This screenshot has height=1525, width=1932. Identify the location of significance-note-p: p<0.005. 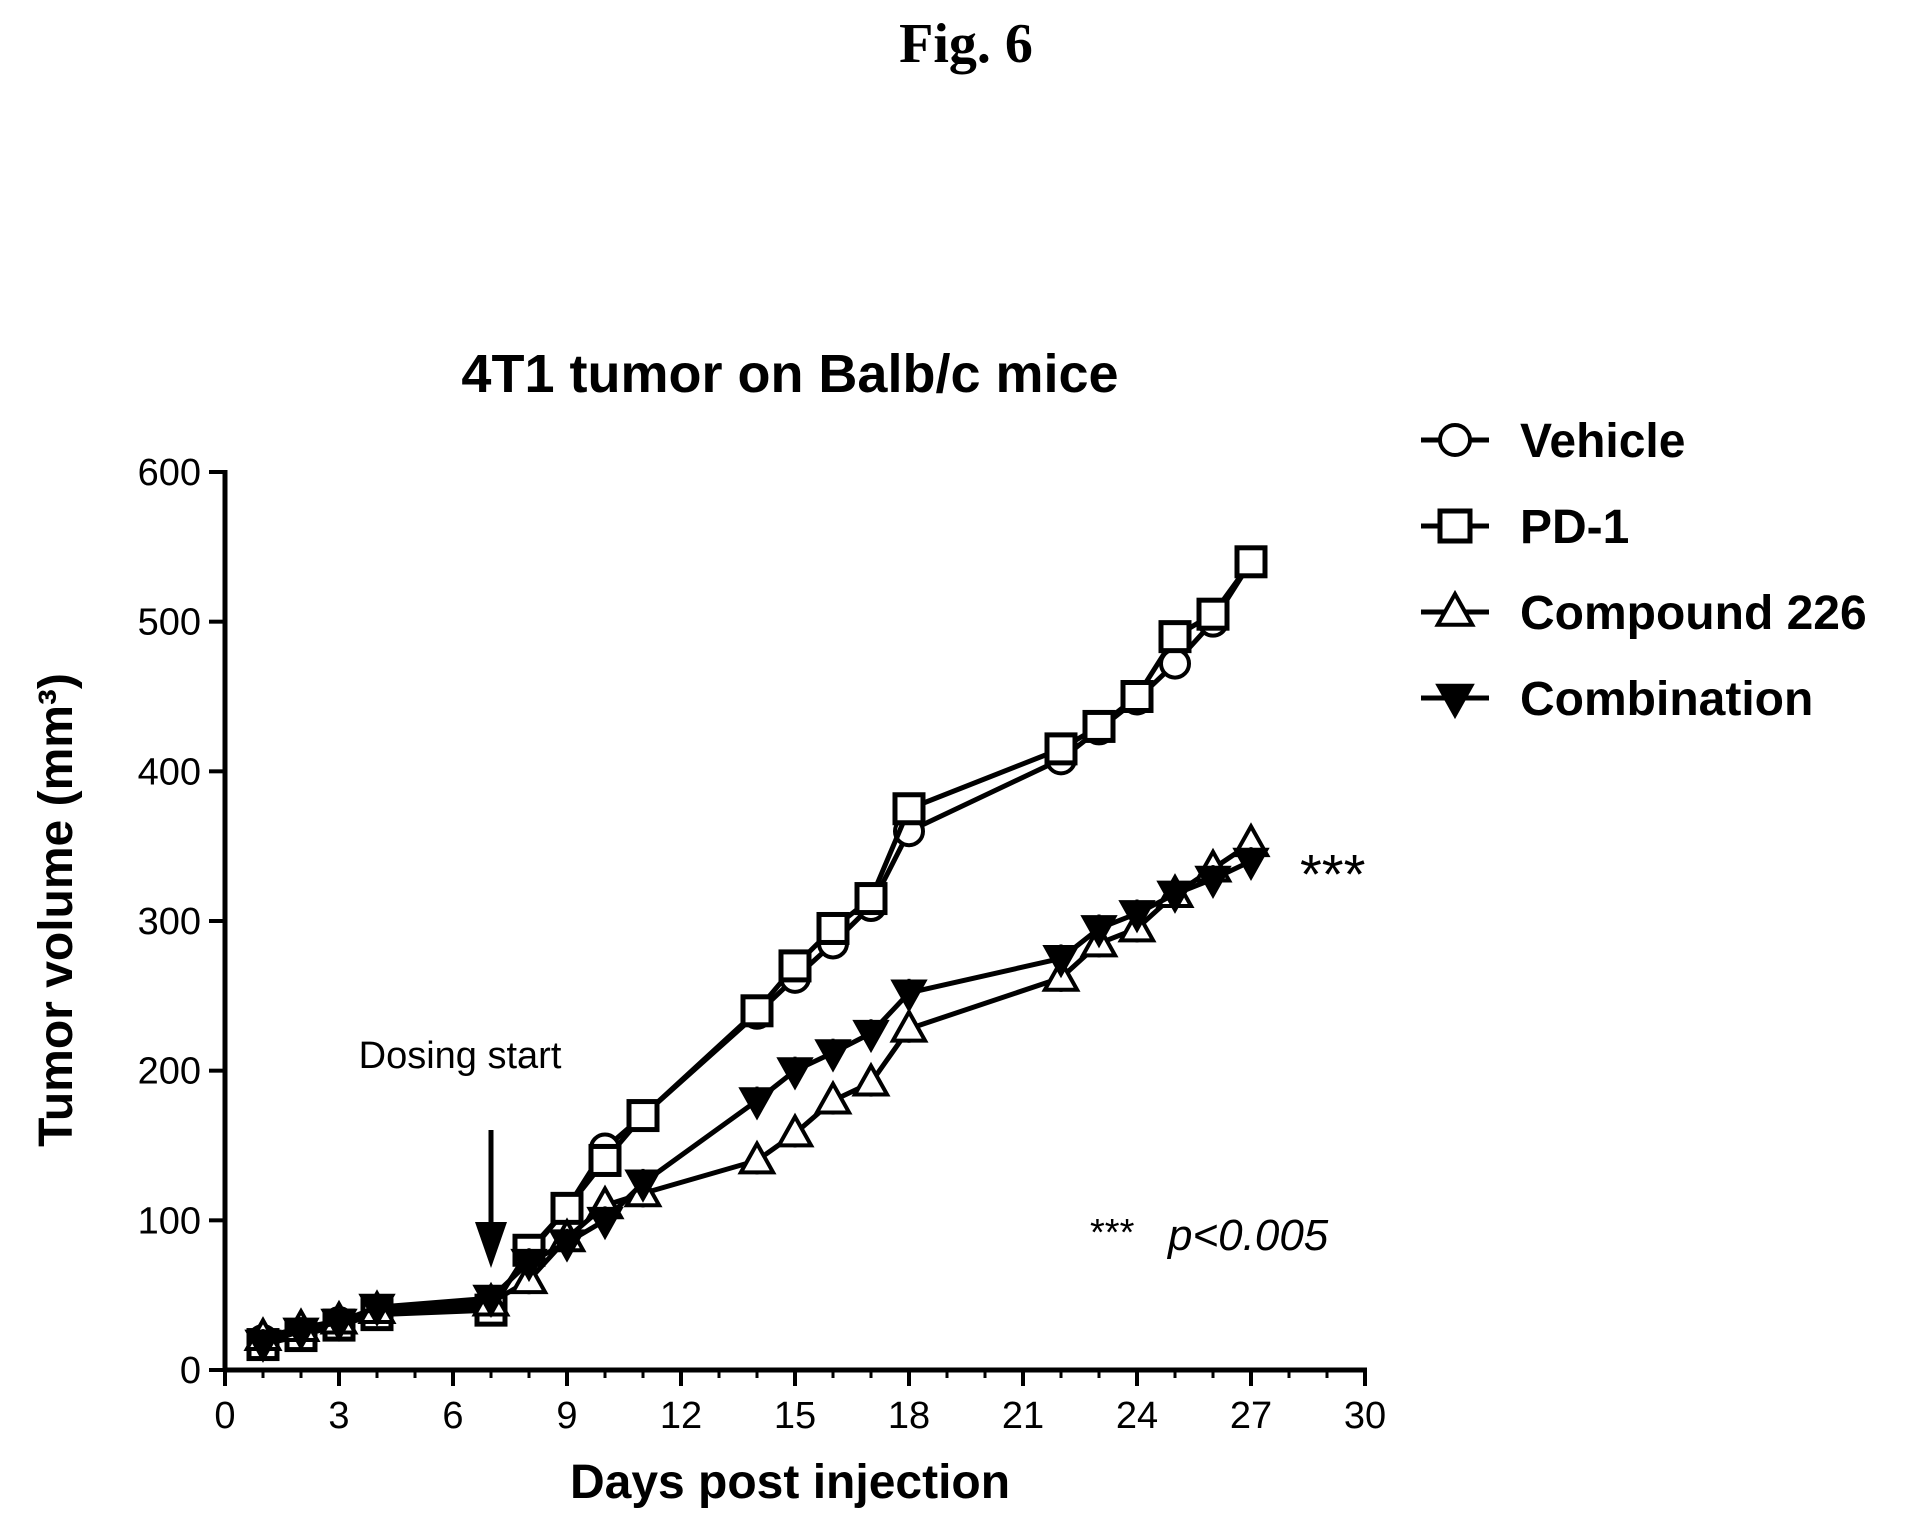
(1247, 1235).